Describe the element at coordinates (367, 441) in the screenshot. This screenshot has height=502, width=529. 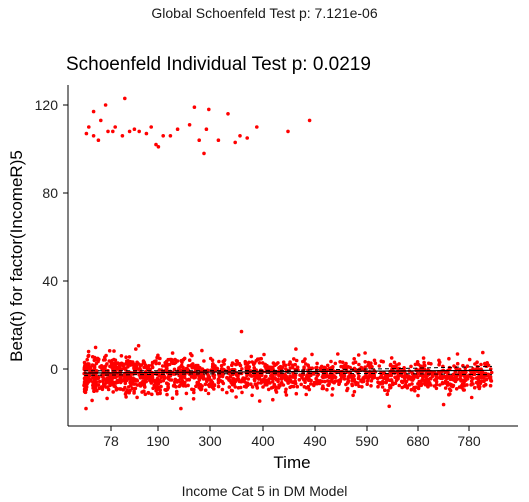
I see `x-tick-label: 590` at that location.